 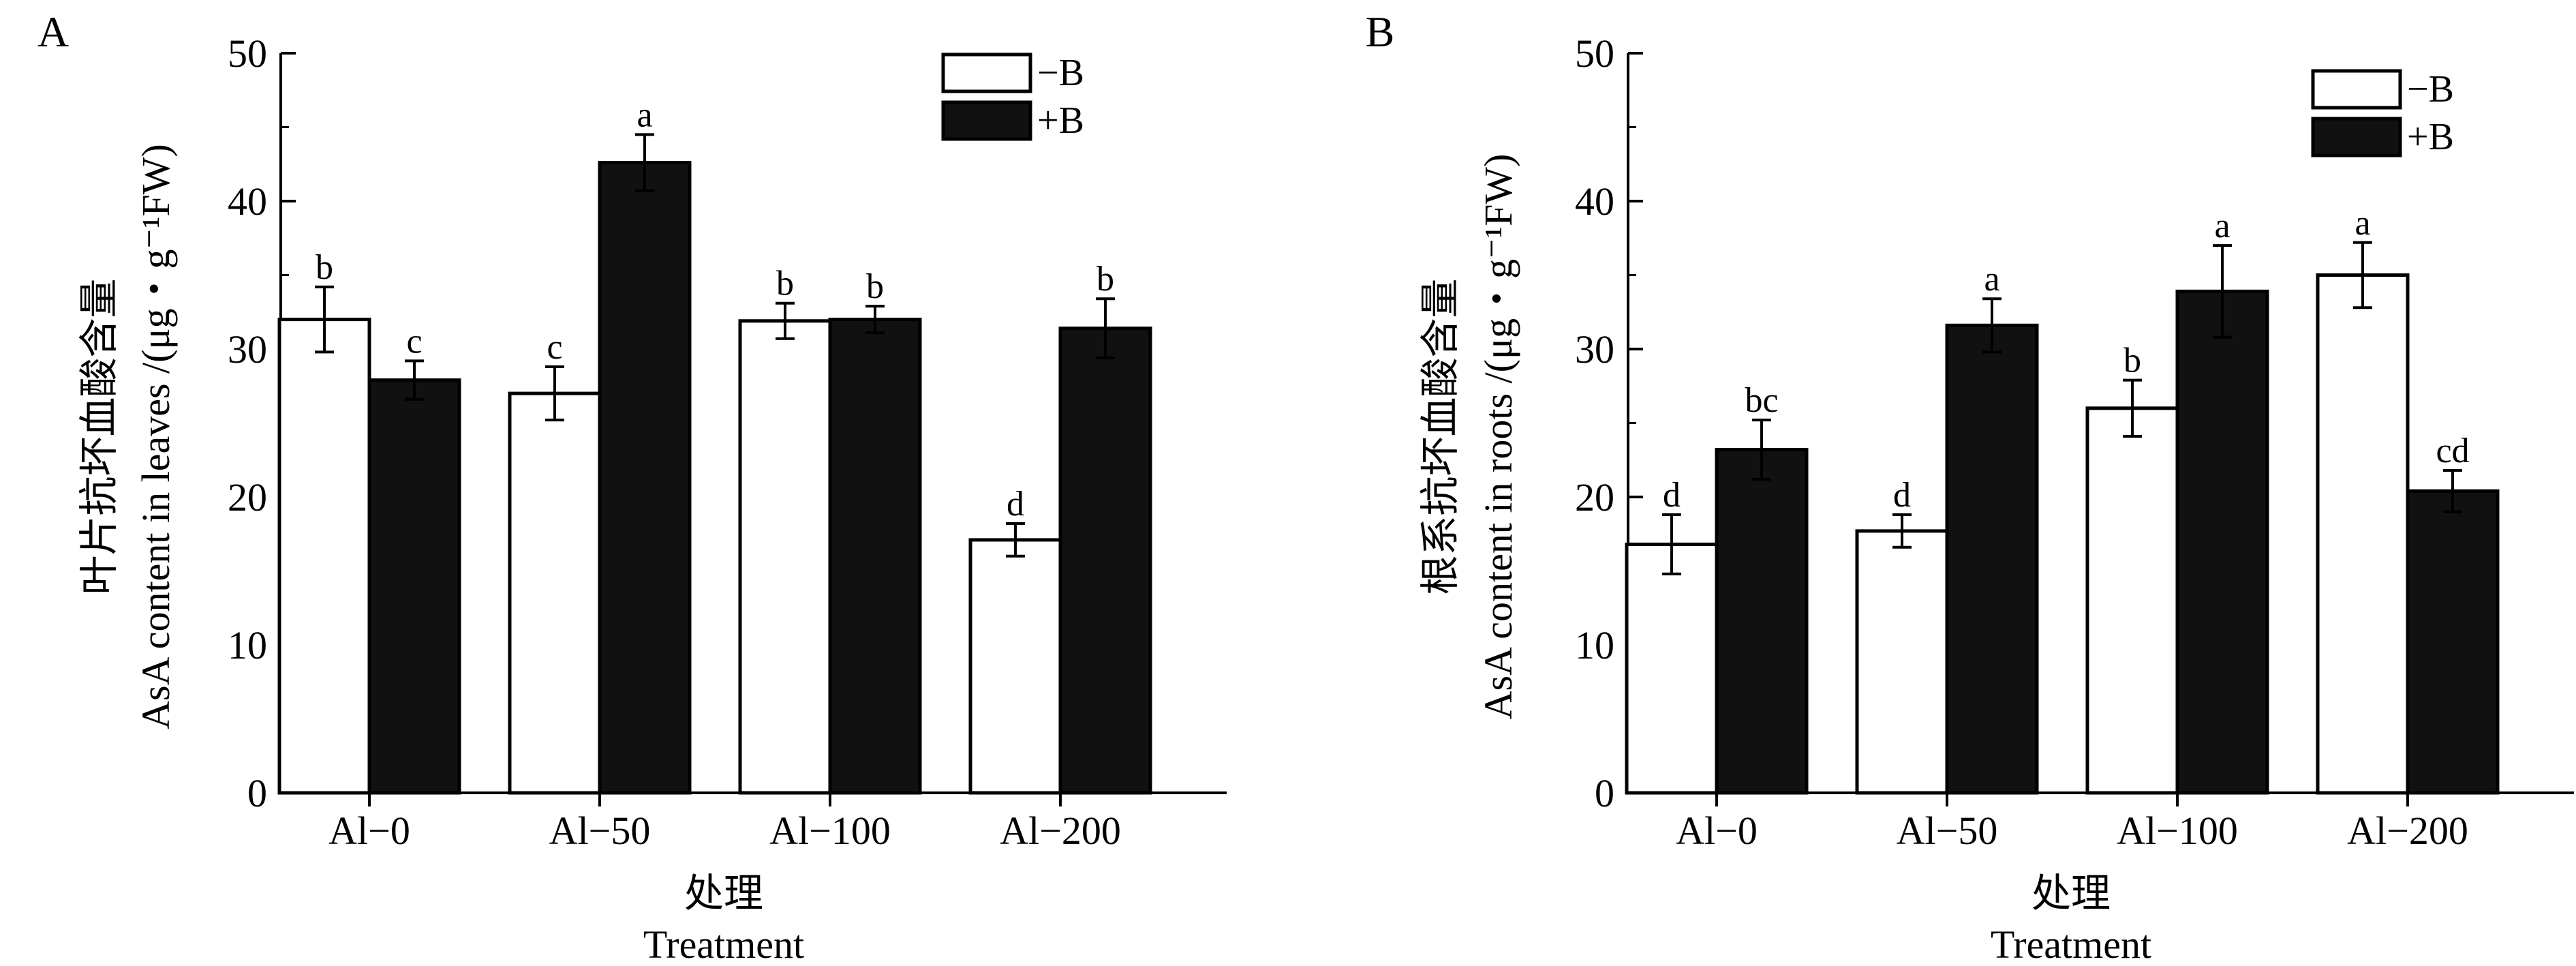 I want to click on y-axis-title-cn: 根系抗坏血酸含量, so click(x=1440, y=436).